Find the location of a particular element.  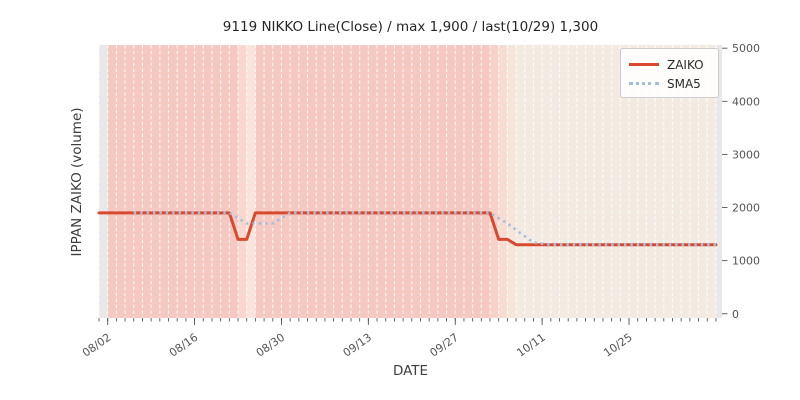

y-tick-label: 3000 is located at coordinates (746, 154).